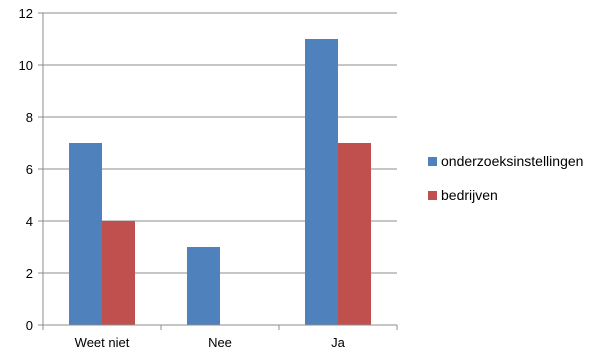 The width and height of the screenshot is (608, 356). I want to click on legend-item-onderzoeksinstellingen: onderzoeksinstellingen, so click(505, 161).